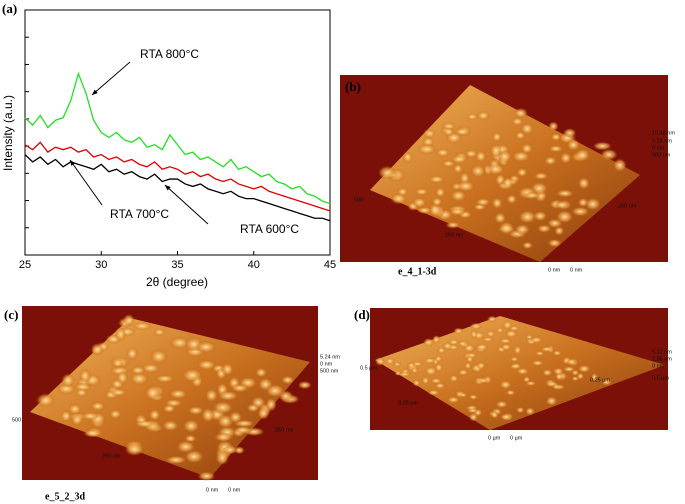 This screenshot has height=504, width=685. What do you see at coordinates (330, 357) in the screenshot?
I see `scale-label: 5.24 nm` at bounding box center [330, 357].